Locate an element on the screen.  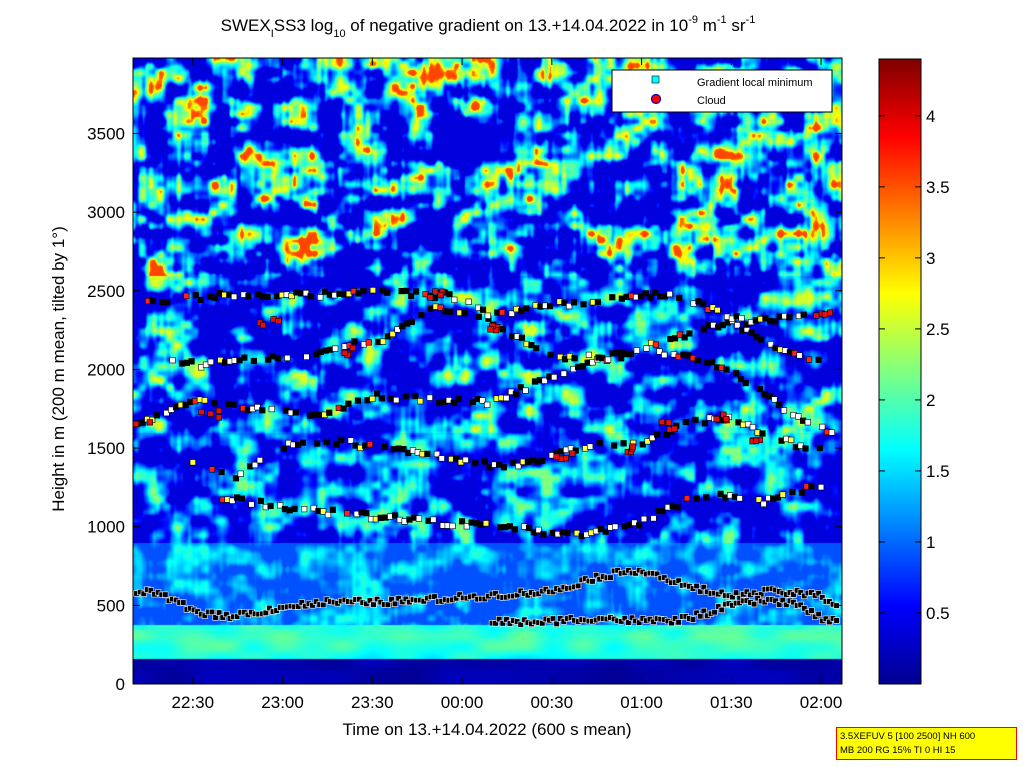
y-tick-label: 2500 is located at coordinates (106, 291).